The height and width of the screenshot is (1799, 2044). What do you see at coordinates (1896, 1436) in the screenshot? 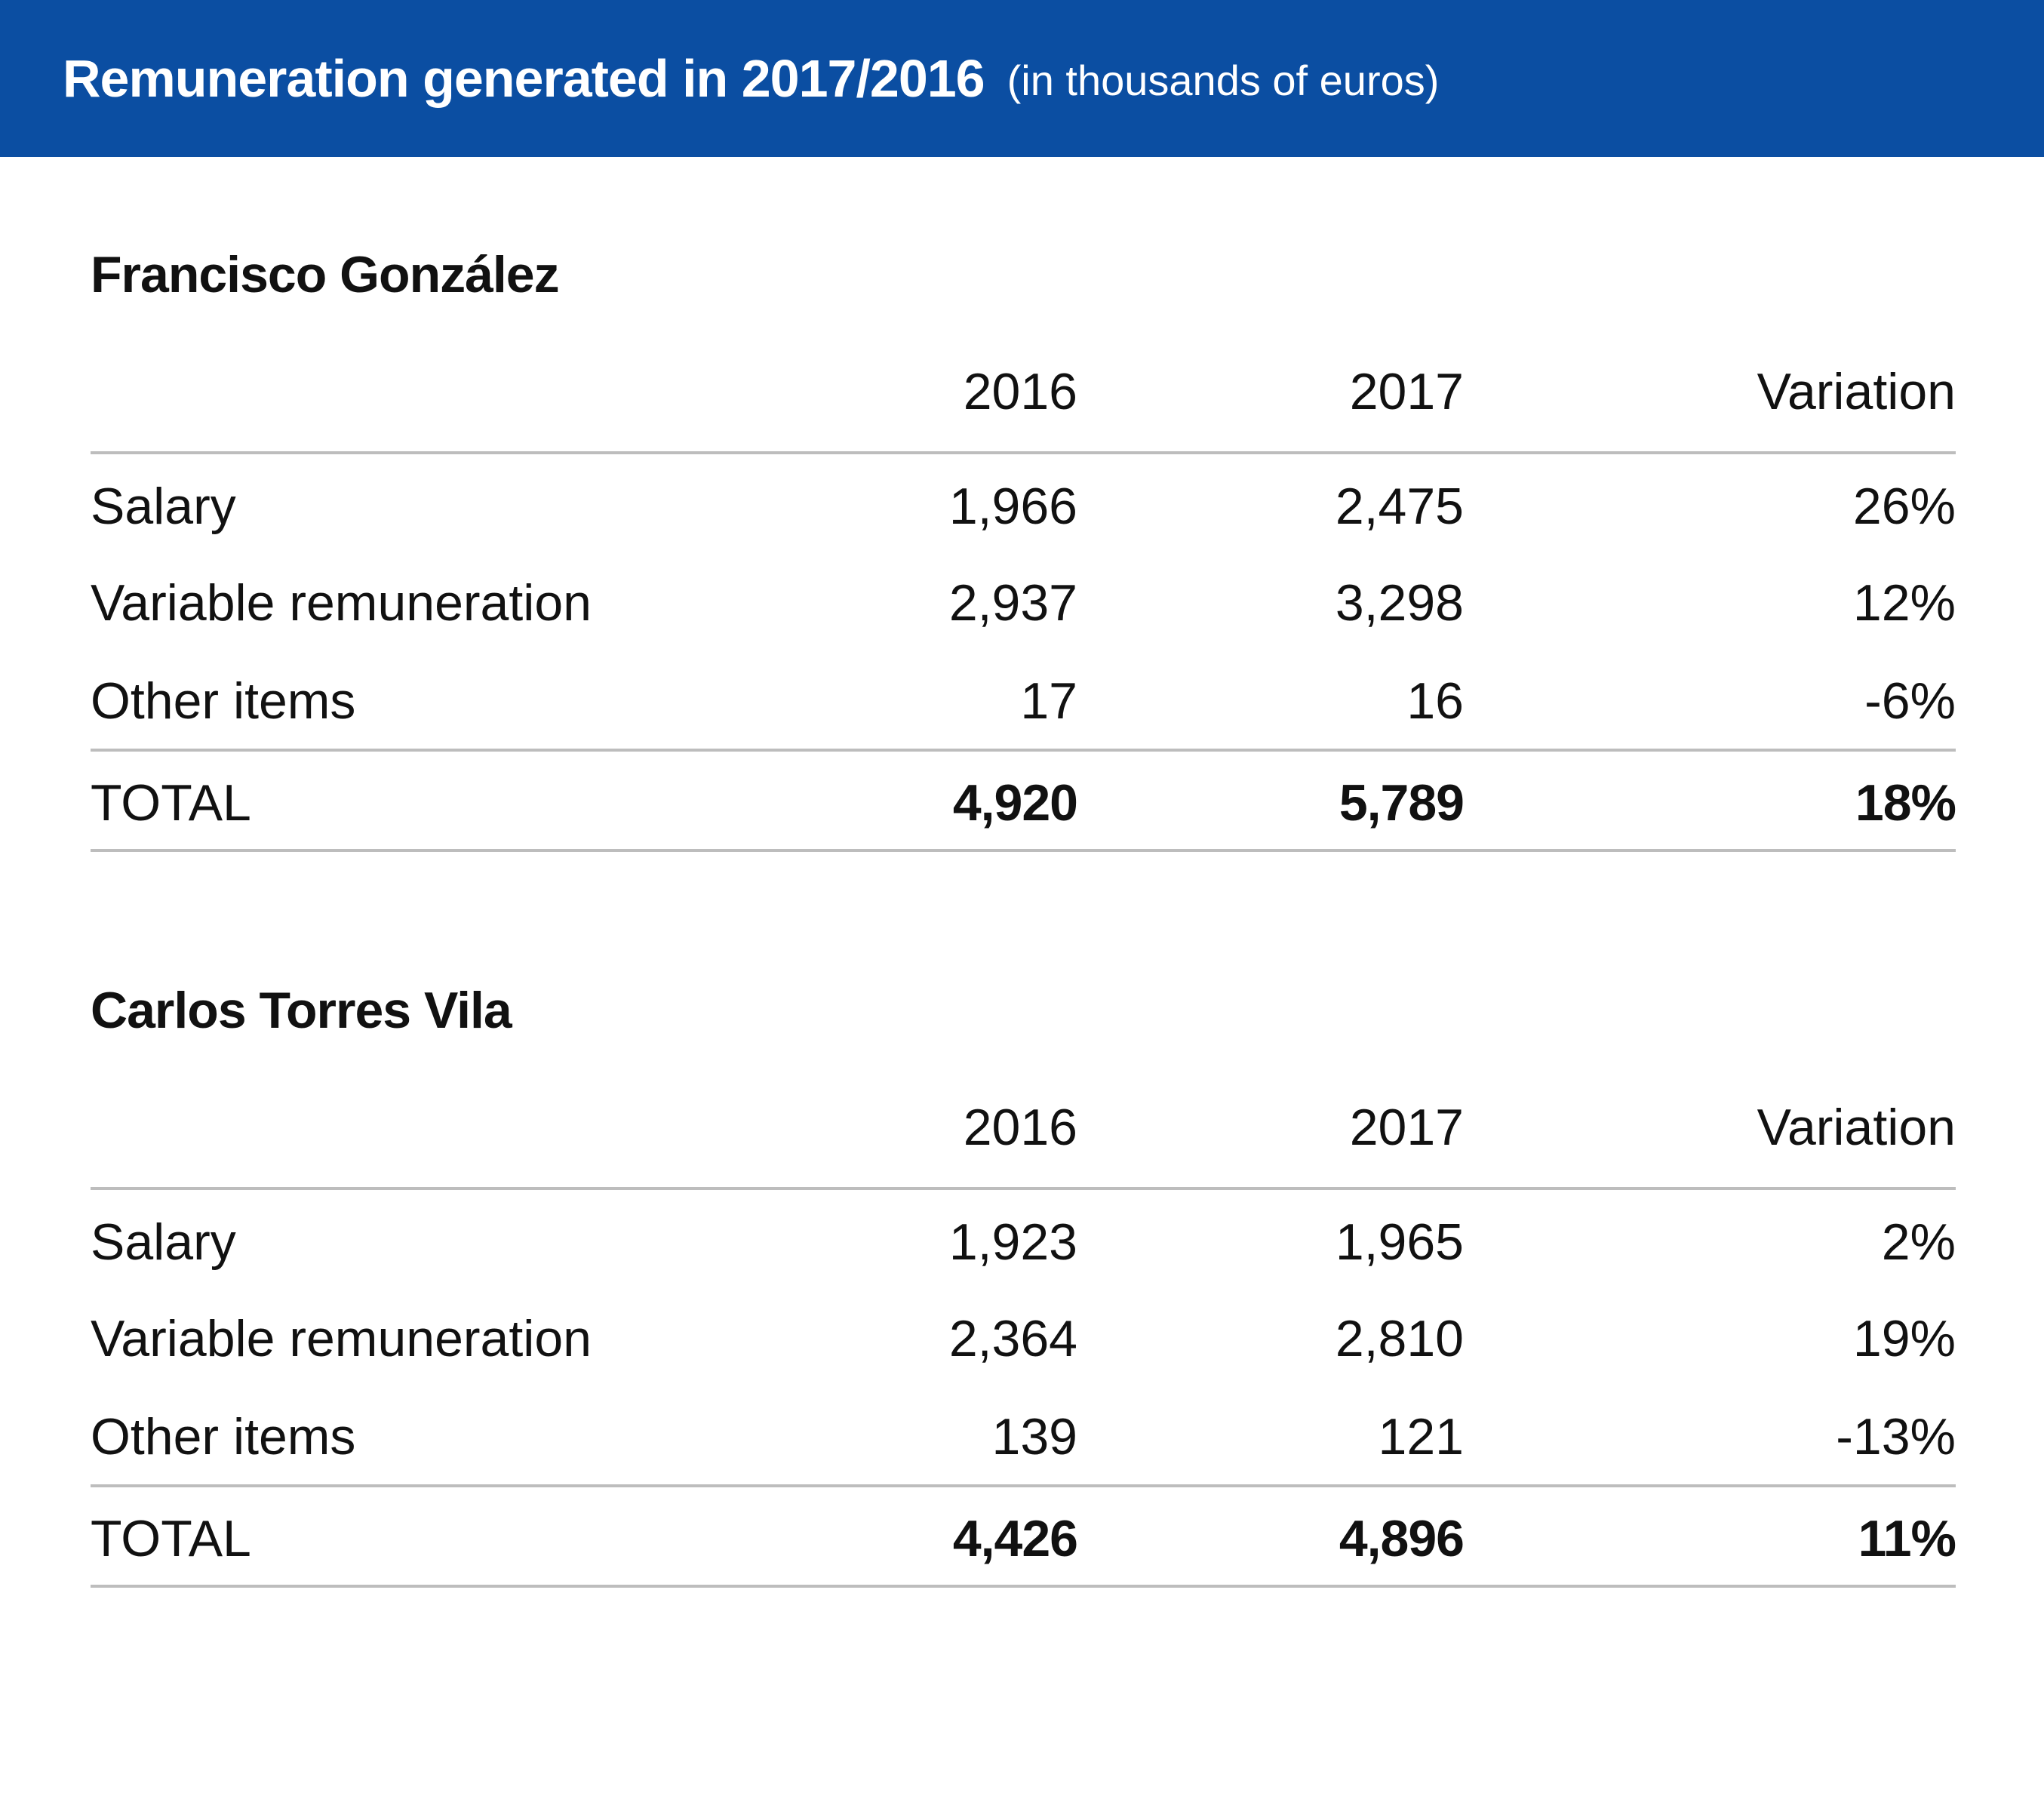
I see `value-variation: -13%` at bounding box center [1896, 1436].